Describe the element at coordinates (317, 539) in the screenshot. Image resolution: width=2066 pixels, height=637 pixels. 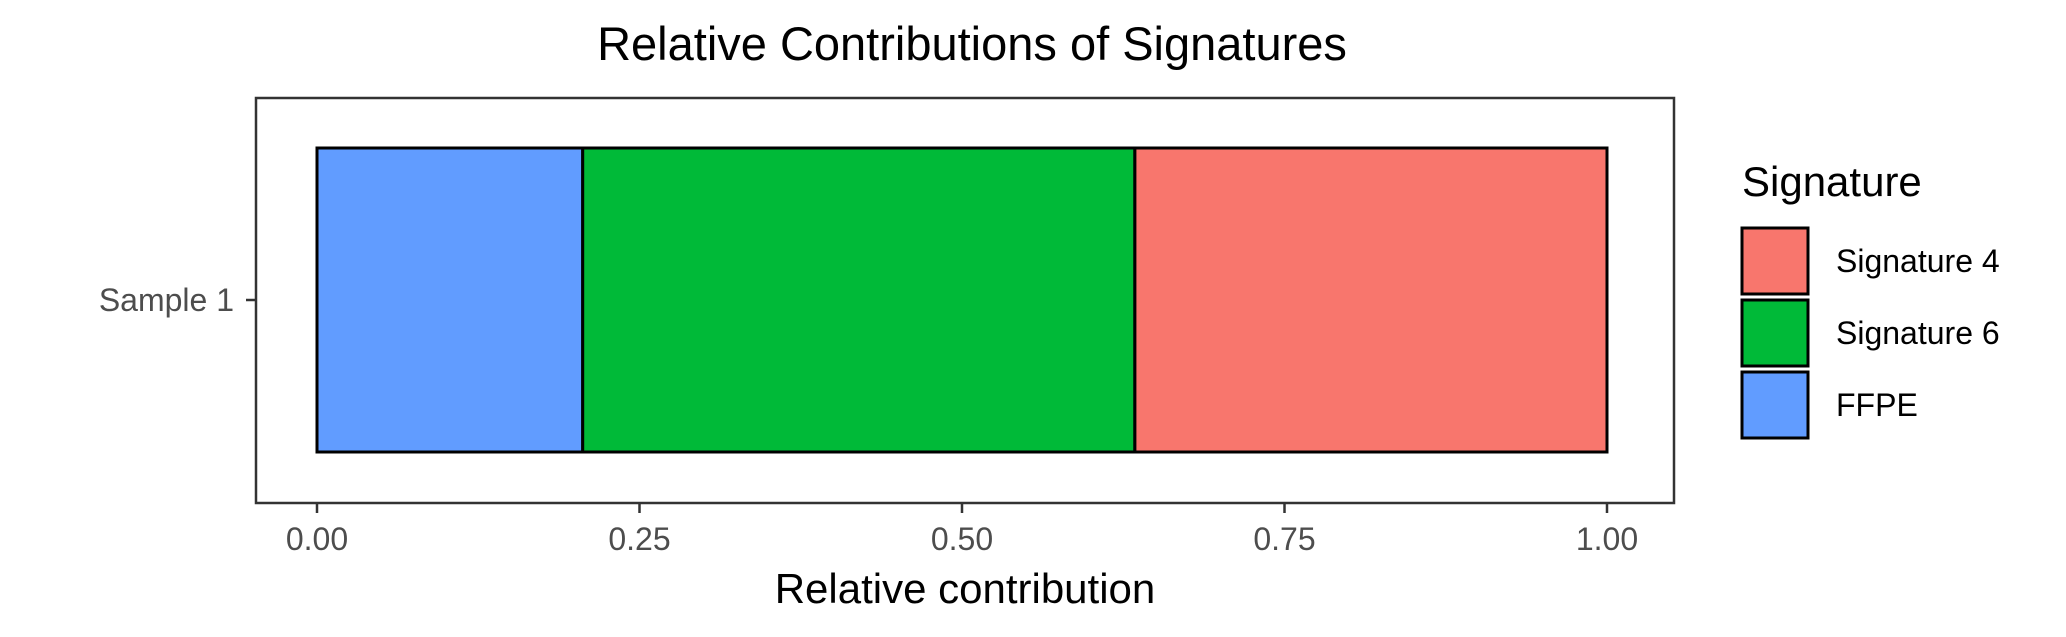
I see `x-tick-label: 0.00` at that location.